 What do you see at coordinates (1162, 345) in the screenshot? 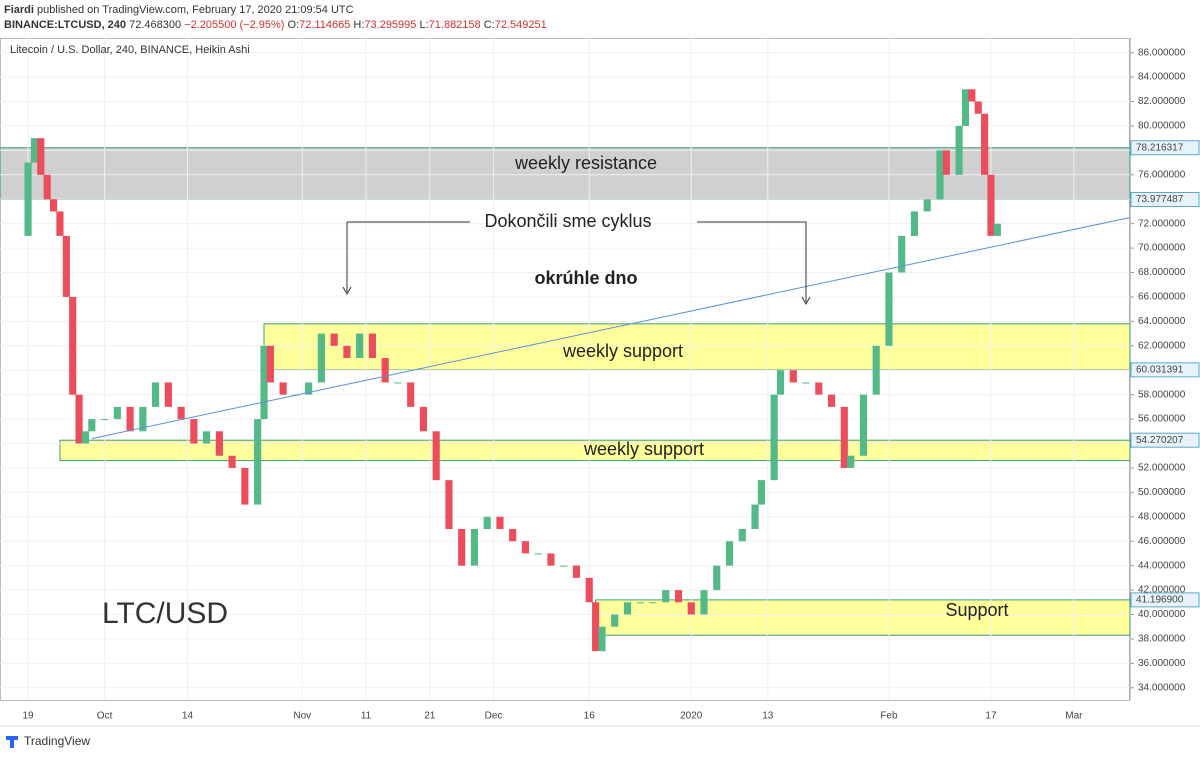
I see `y-tick-label: 62.000000` at bounding box center [1162, 345].